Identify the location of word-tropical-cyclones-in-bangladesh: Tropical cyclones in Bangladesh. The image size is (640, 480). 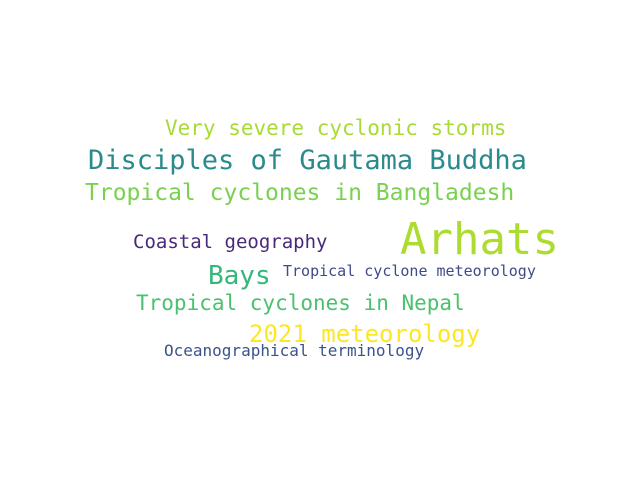
(300, 193).